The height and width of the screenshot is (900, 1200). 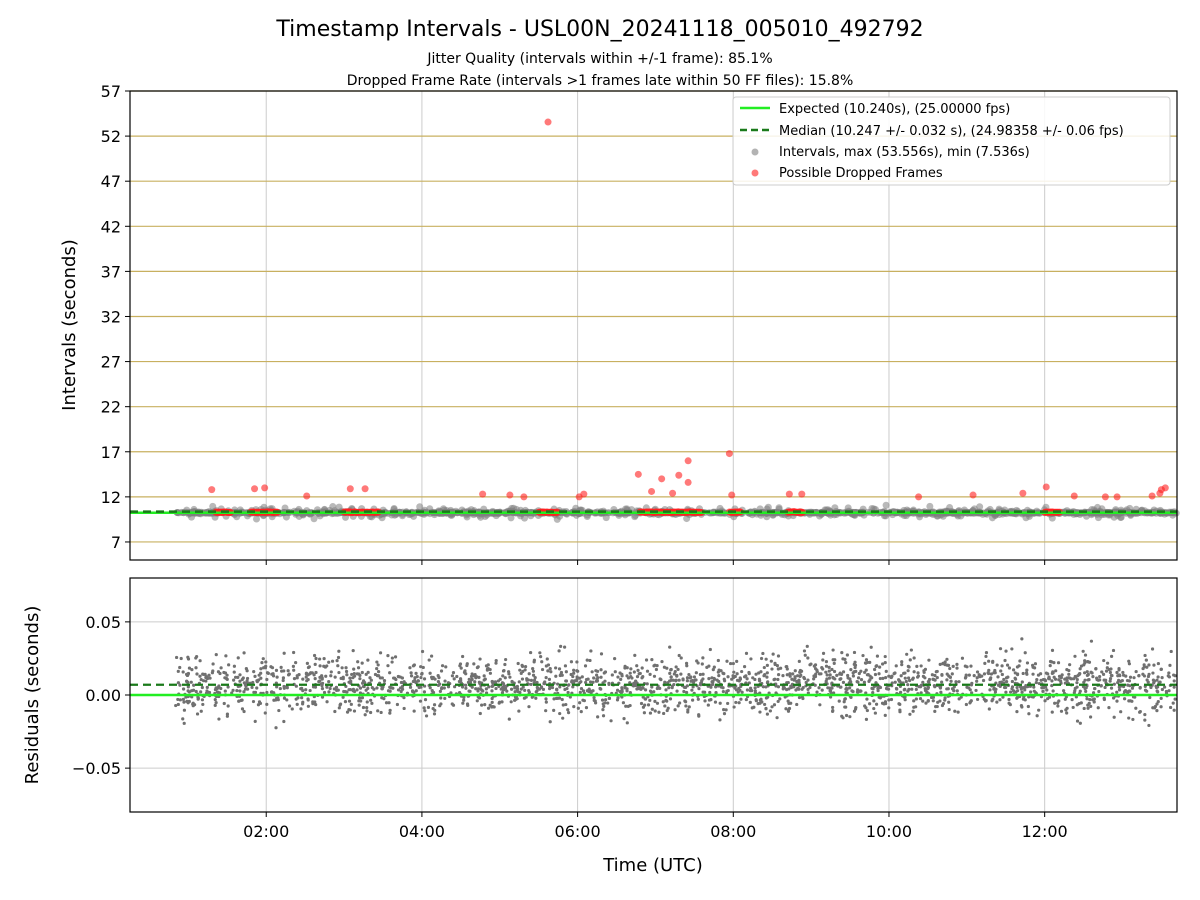 What do you see at coordinates (755, 173) in the screenshot?
I see `legend-dropped-marker` at bounding box center [755, 173].